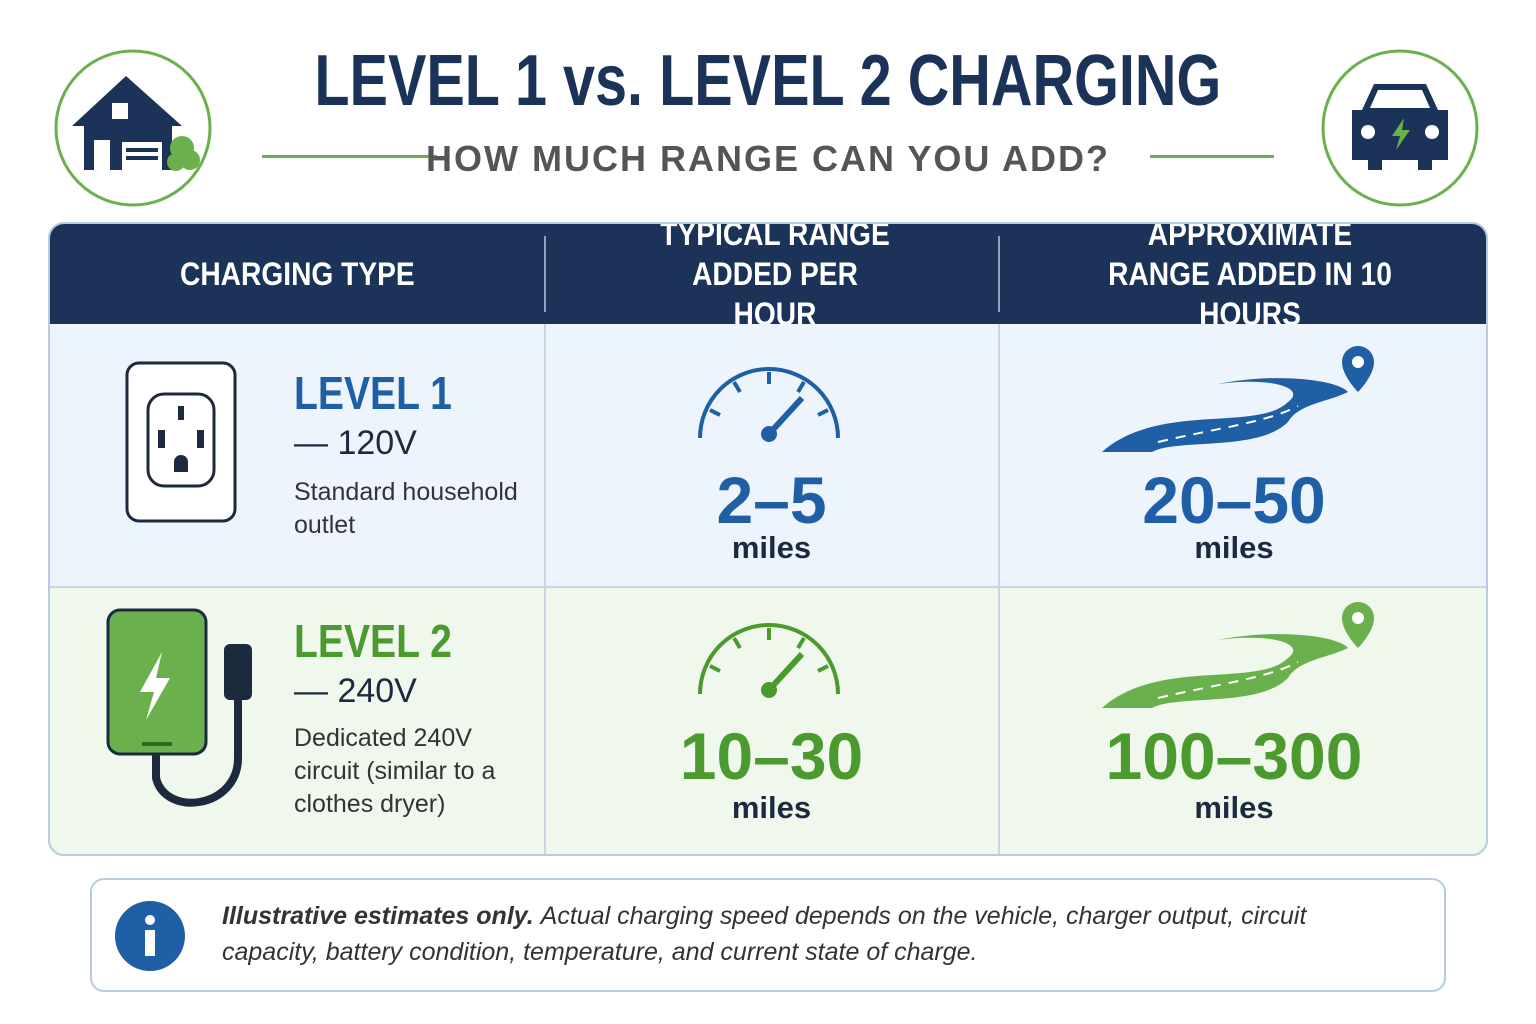 This screenshot has width=1536, height=1024. I want to click on level-name: LEVEL 2, so click(387, 641).